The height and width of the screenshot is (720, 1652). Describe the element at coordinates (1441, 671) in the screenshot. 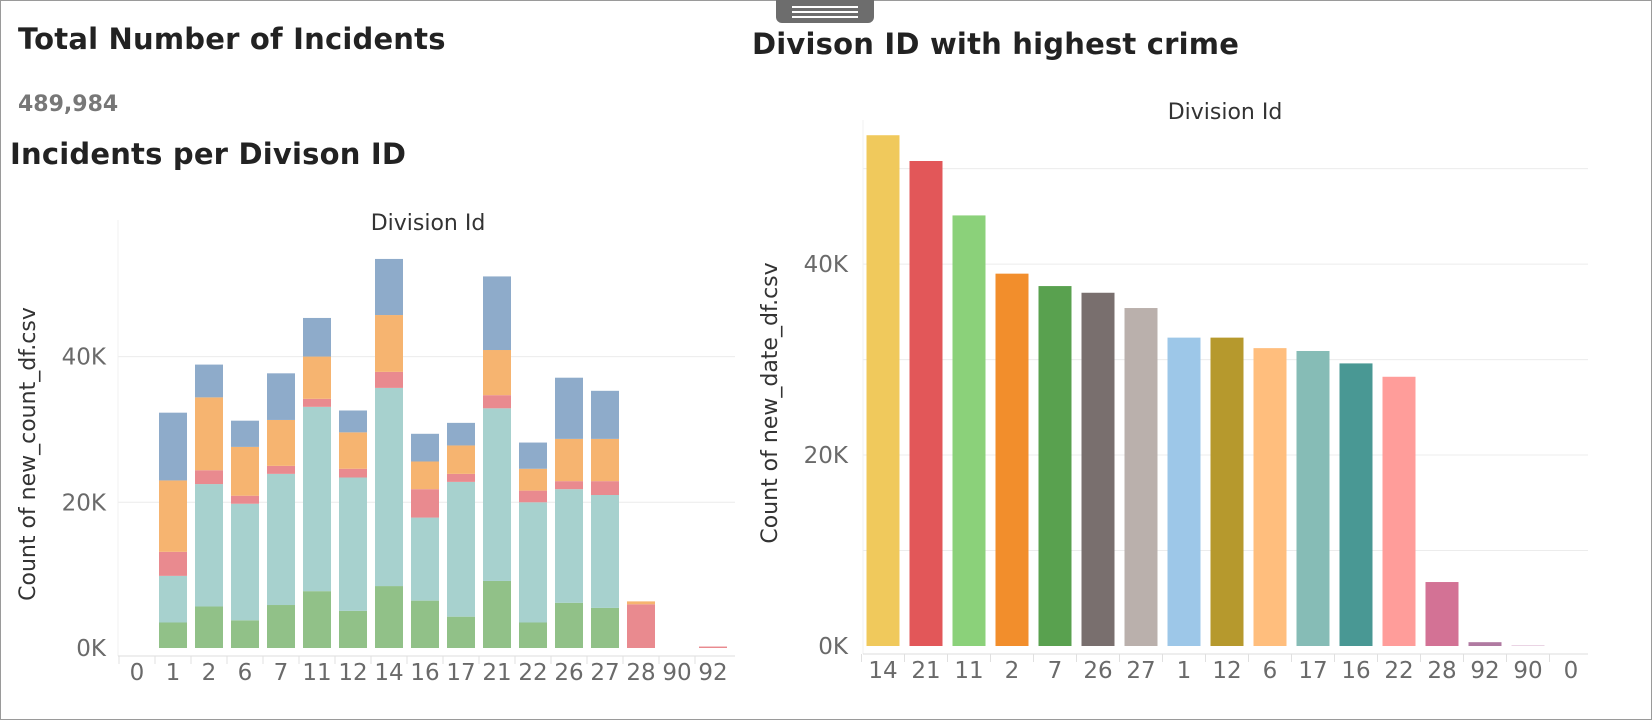

I see `x-tick-label: 28` at that location.